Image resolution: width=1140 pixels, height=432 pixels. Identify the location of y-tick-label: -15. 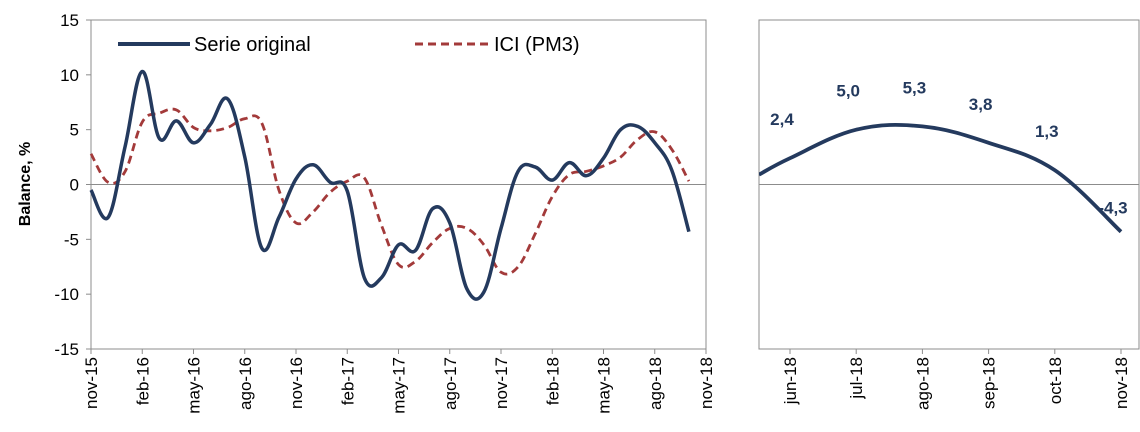
(66, 349).